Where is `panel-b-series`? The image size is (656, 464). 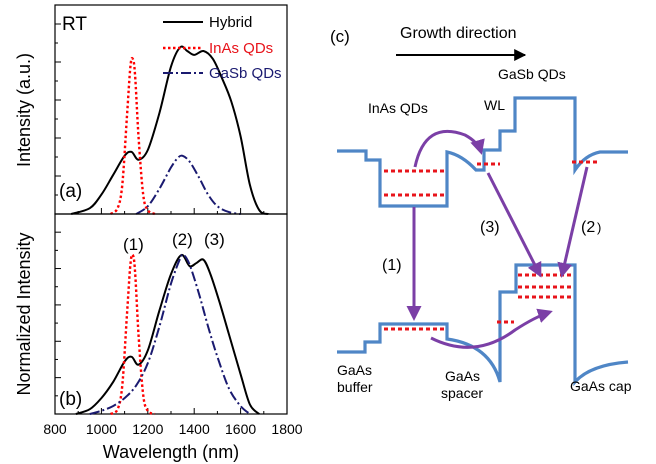 panel-b-series is located at coordinates (167, 334).